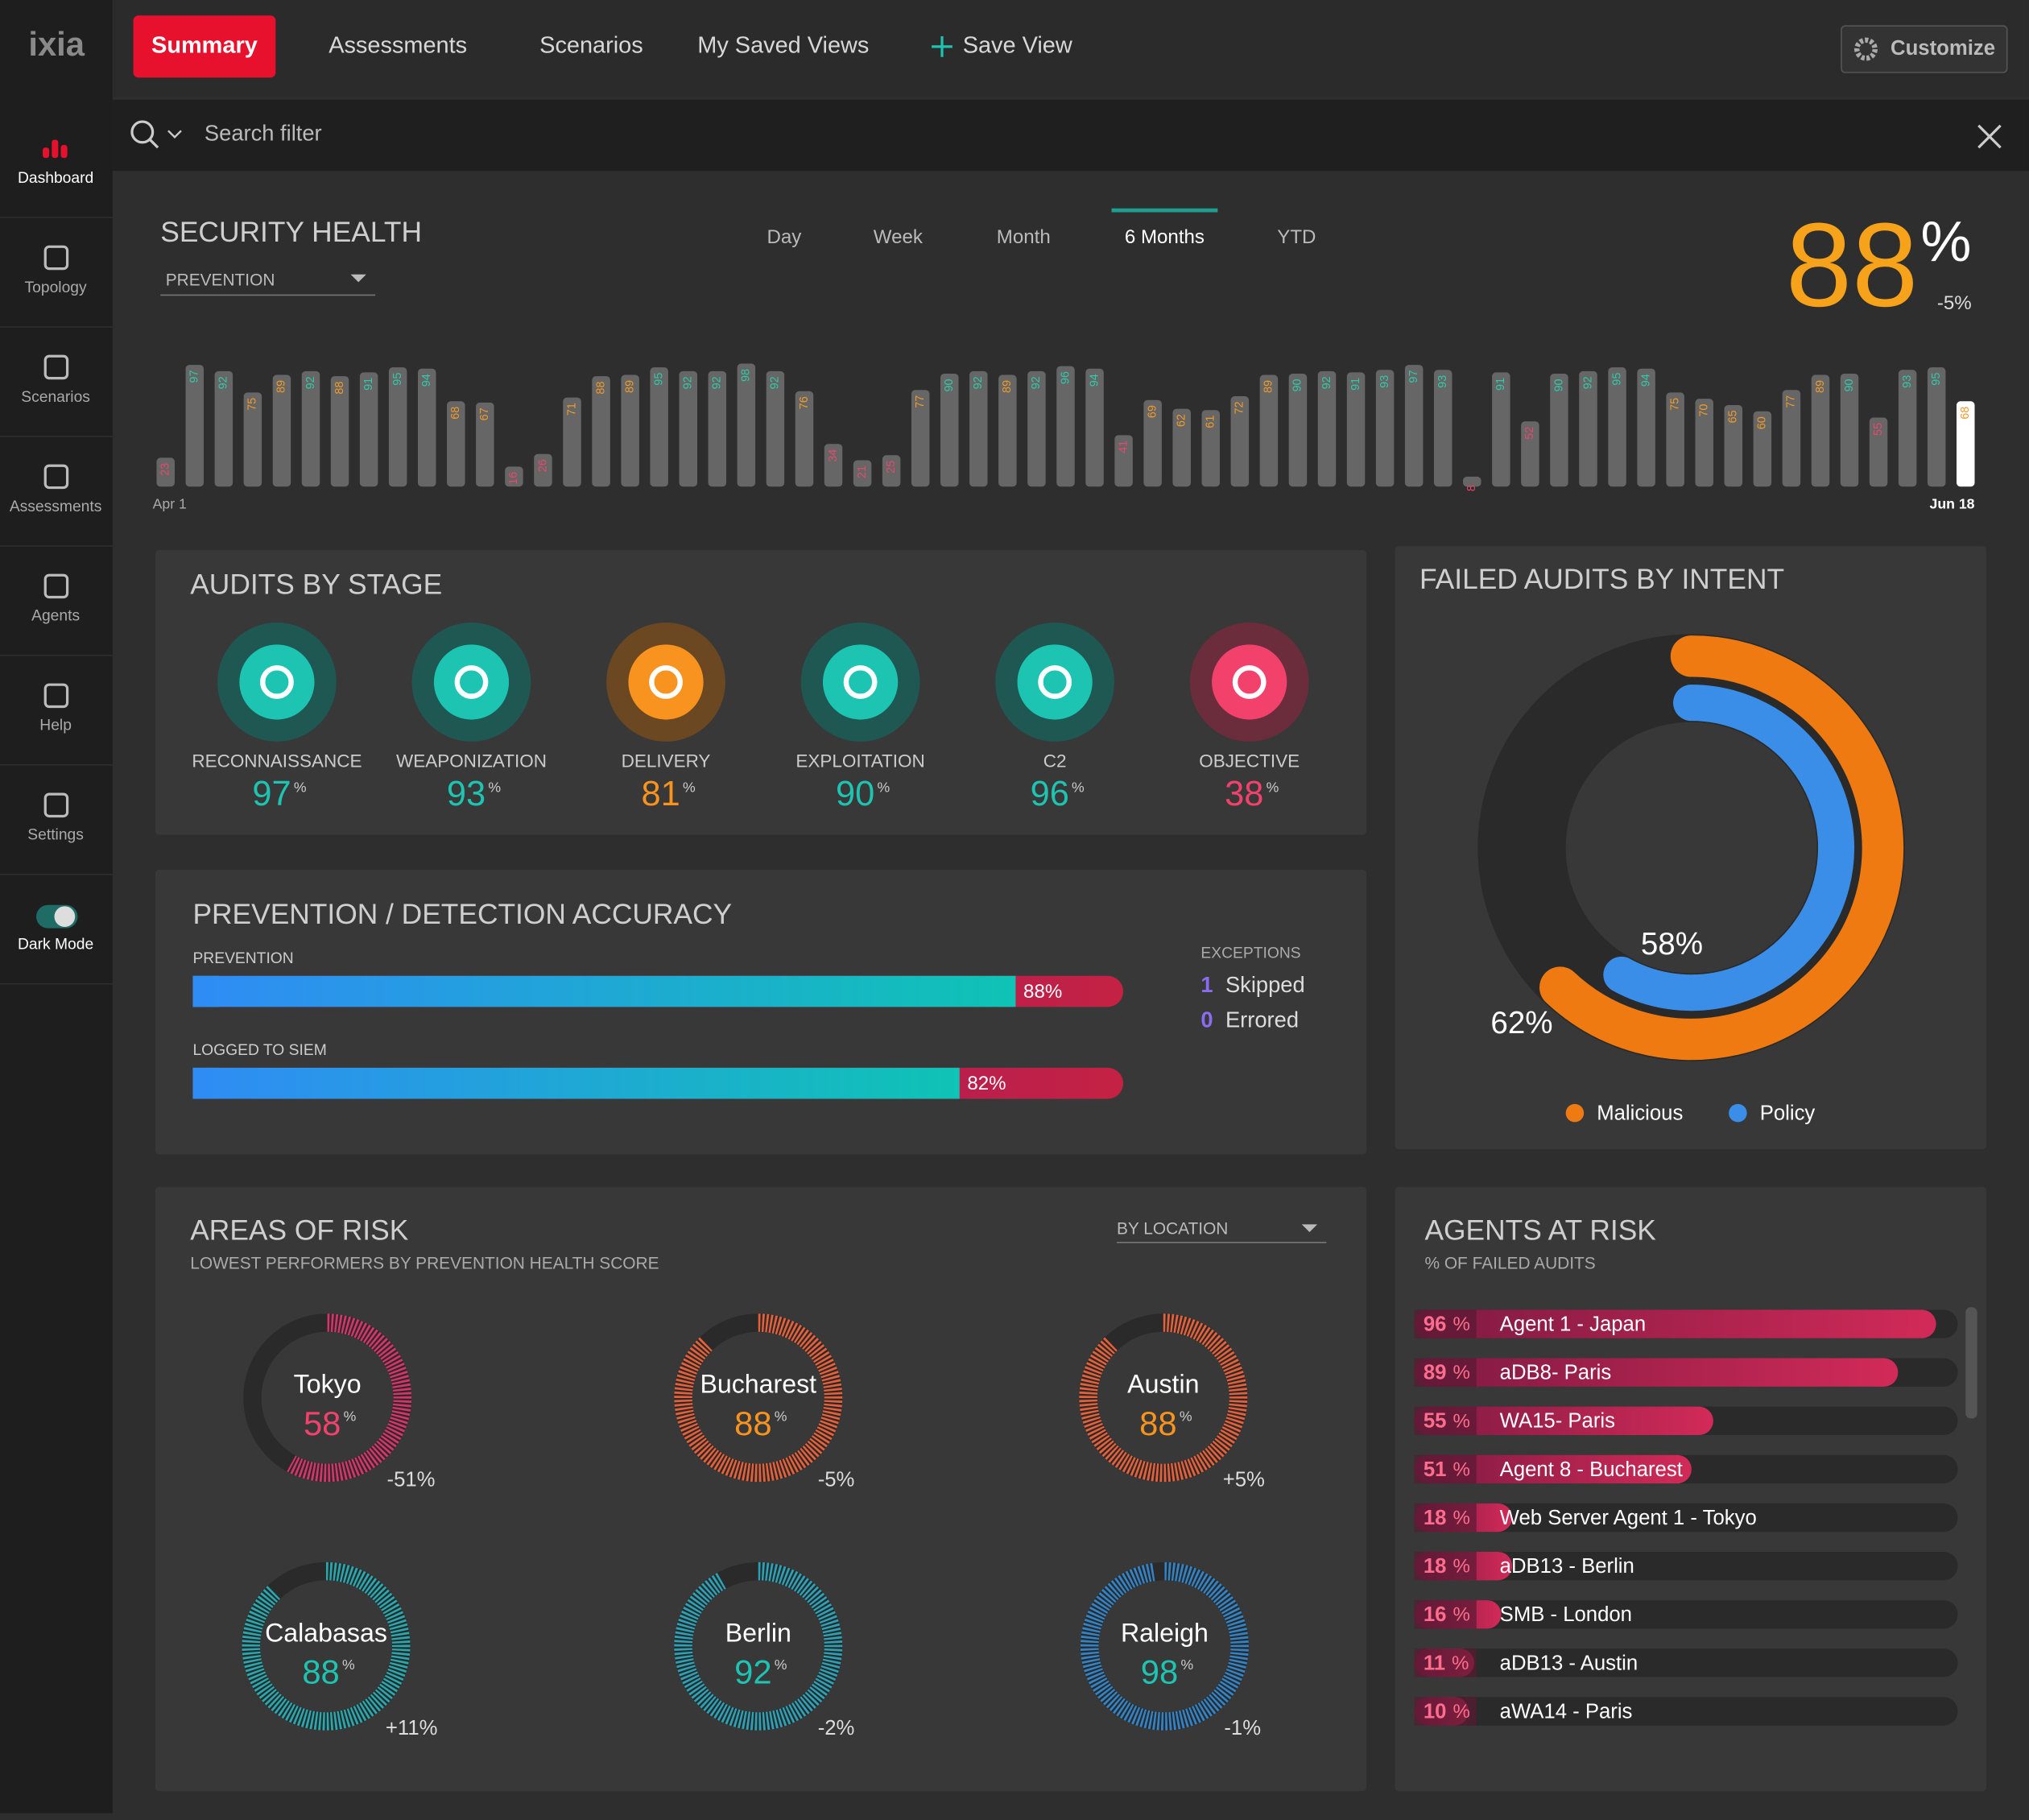 This screenshot has height=1820, width=2029. What do you see at coordinates (1971, 1363) in the screenshot?
I see `scrollbar` at bounding box center [1971, 1363].